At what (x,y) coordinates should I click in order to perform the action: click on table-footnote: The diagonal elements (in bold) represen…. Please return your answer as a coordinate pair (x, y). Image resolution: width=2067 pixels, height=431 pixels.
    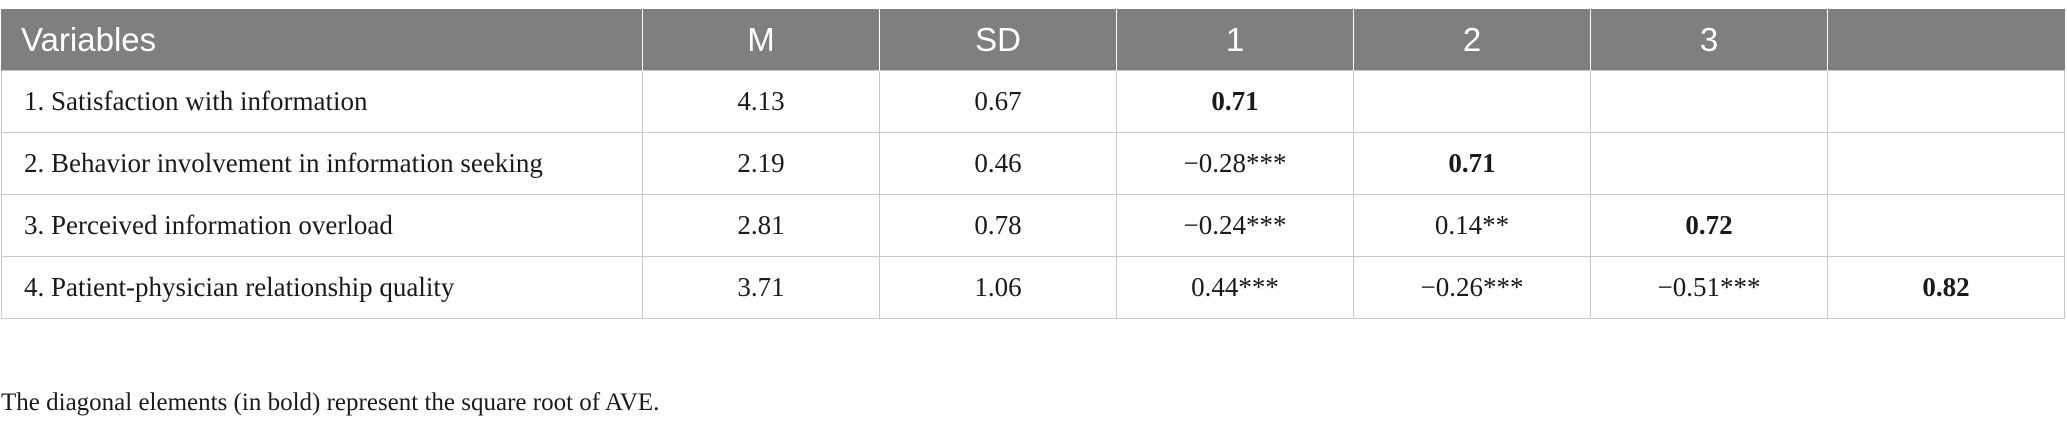
    Looking at the image, I should click on (330, 402).